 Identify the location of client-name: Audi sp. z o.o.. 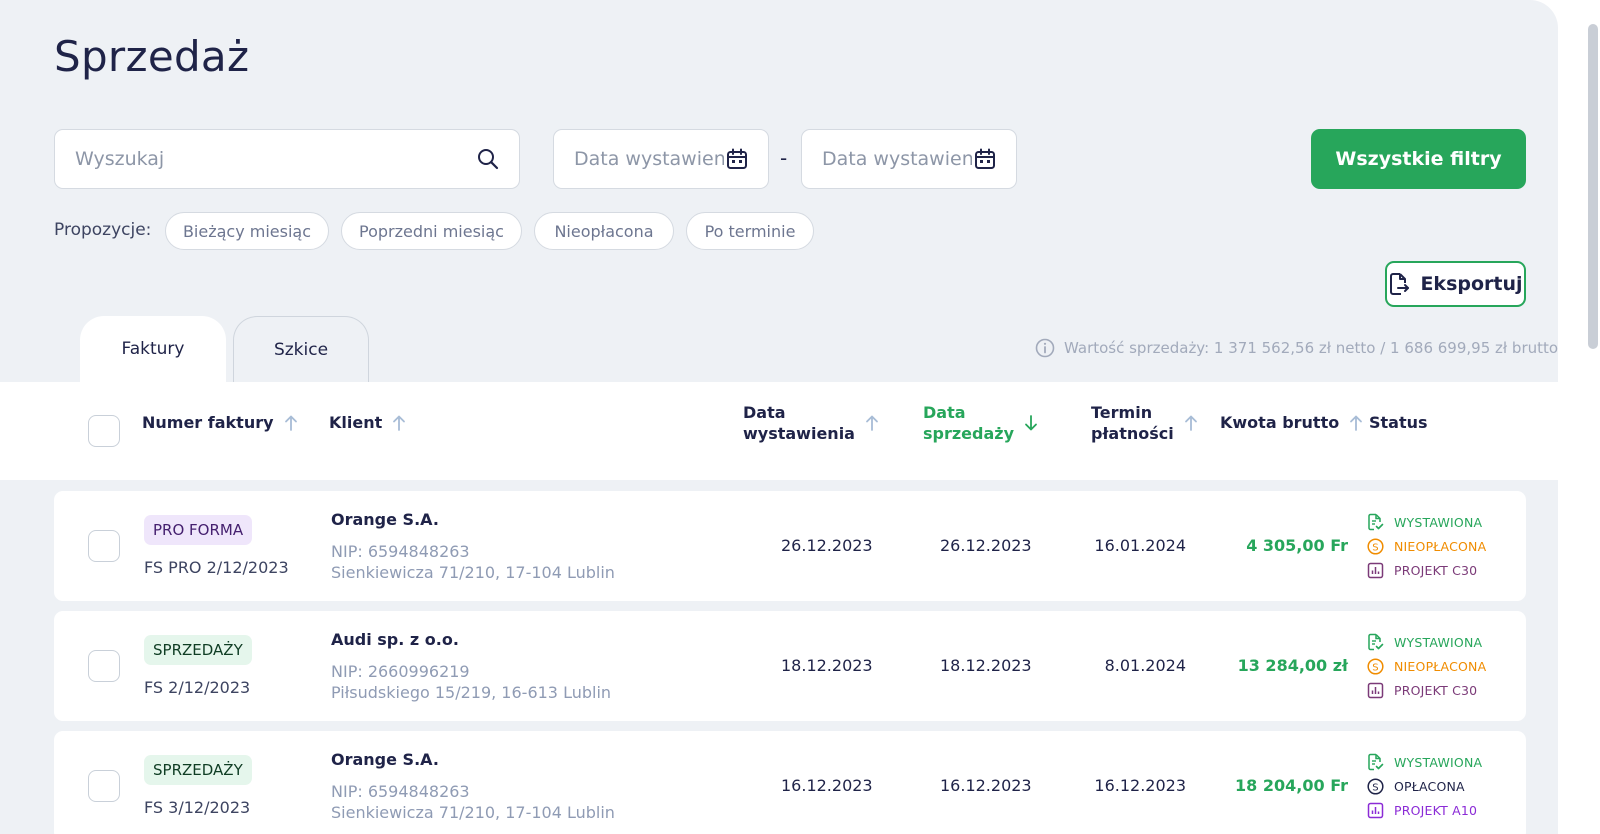
(395, 639).